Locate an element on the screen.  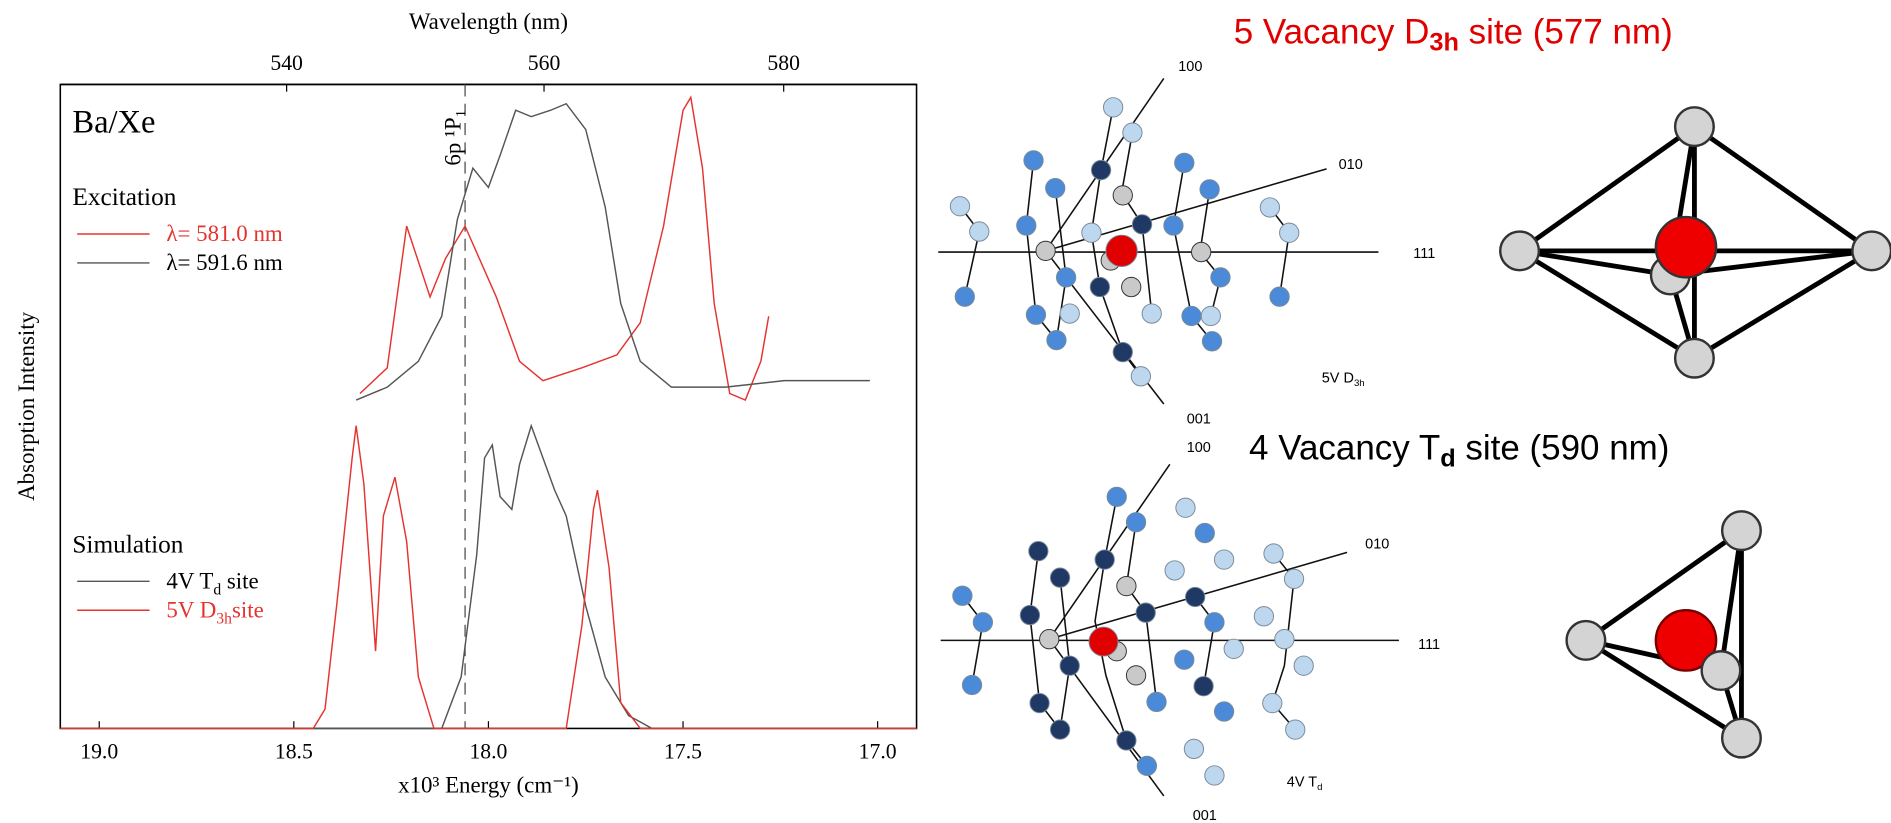
label-text: 5V D is located at coordinates (1338, 378).